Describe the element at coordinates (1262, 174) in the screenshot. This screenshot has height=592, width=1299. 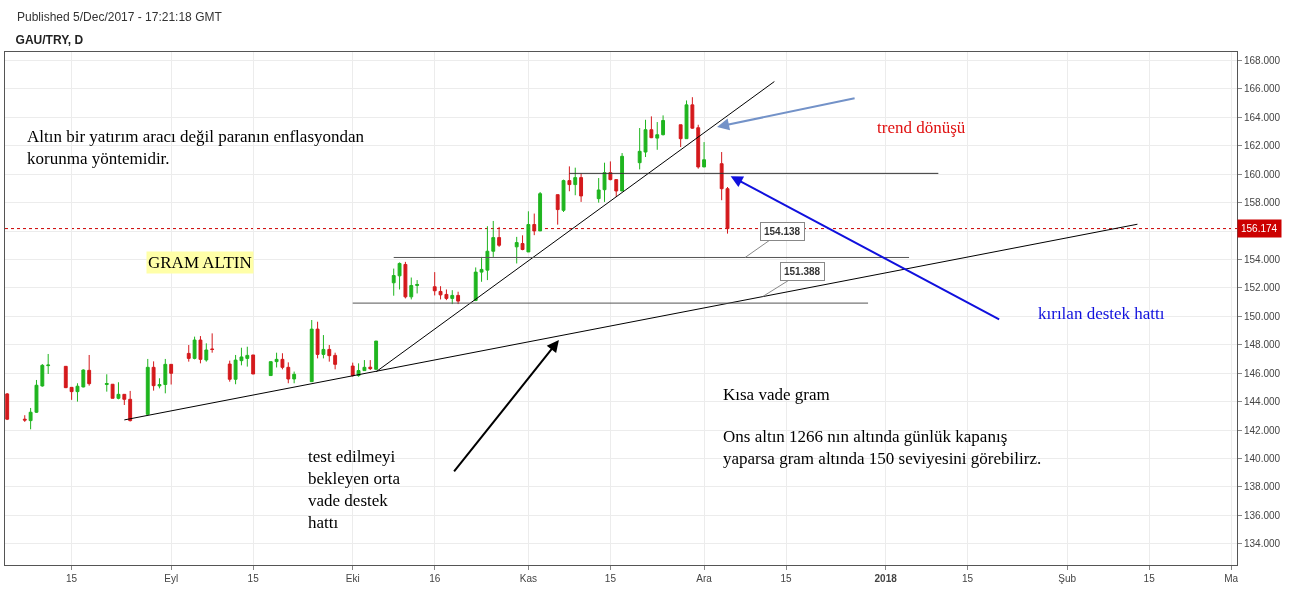
I see `y-tick-label: 160.000` at that location.